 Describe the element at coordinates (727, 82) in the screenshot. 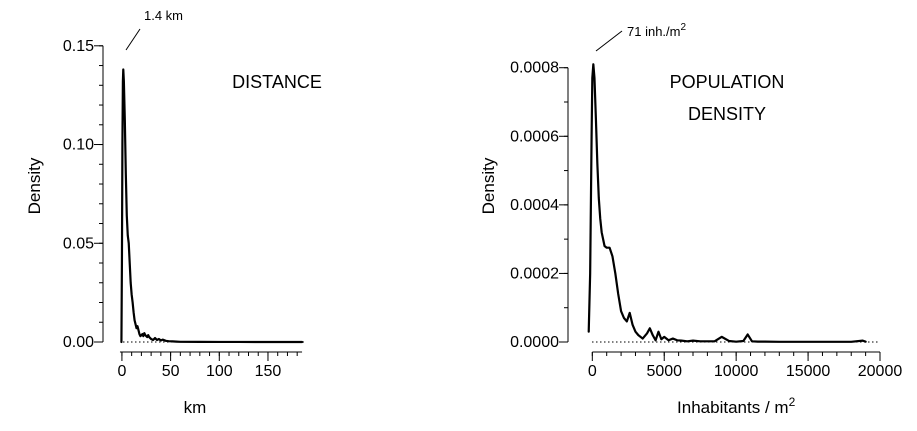

I see `panel-title-line: POPULATION` at that location.